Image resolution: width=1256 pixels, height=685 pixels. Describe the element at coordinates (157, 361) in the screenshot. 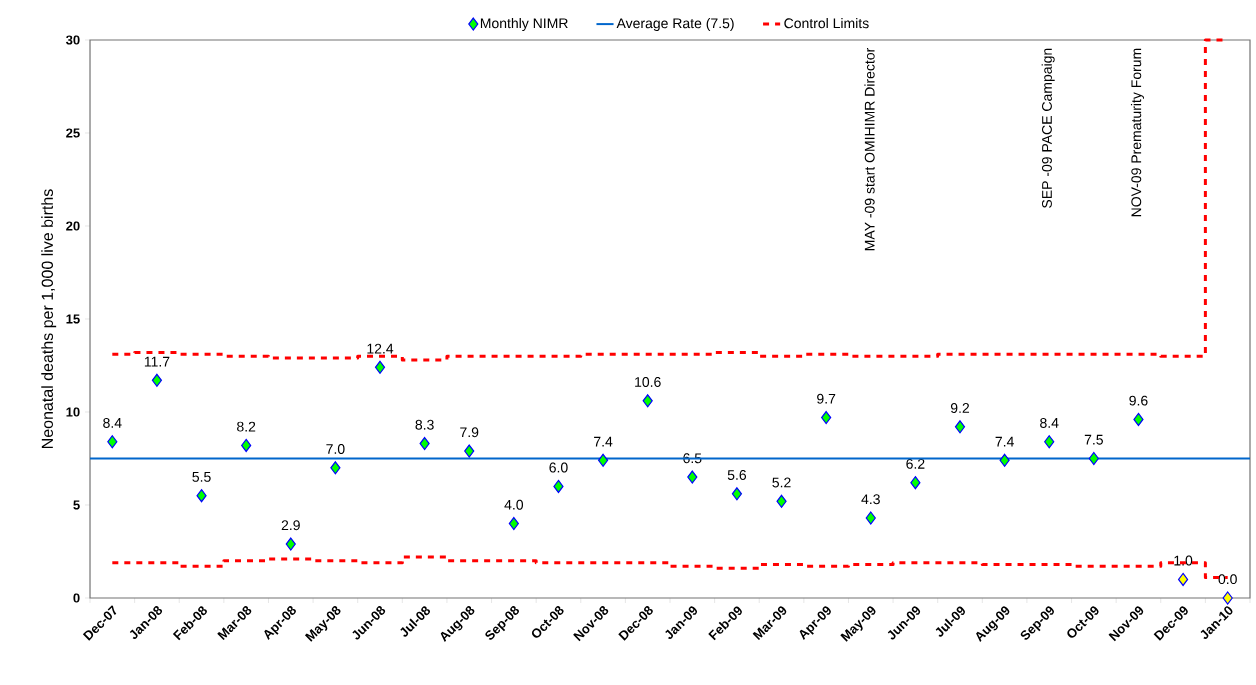

I see `data-label: 11.7` at that location.